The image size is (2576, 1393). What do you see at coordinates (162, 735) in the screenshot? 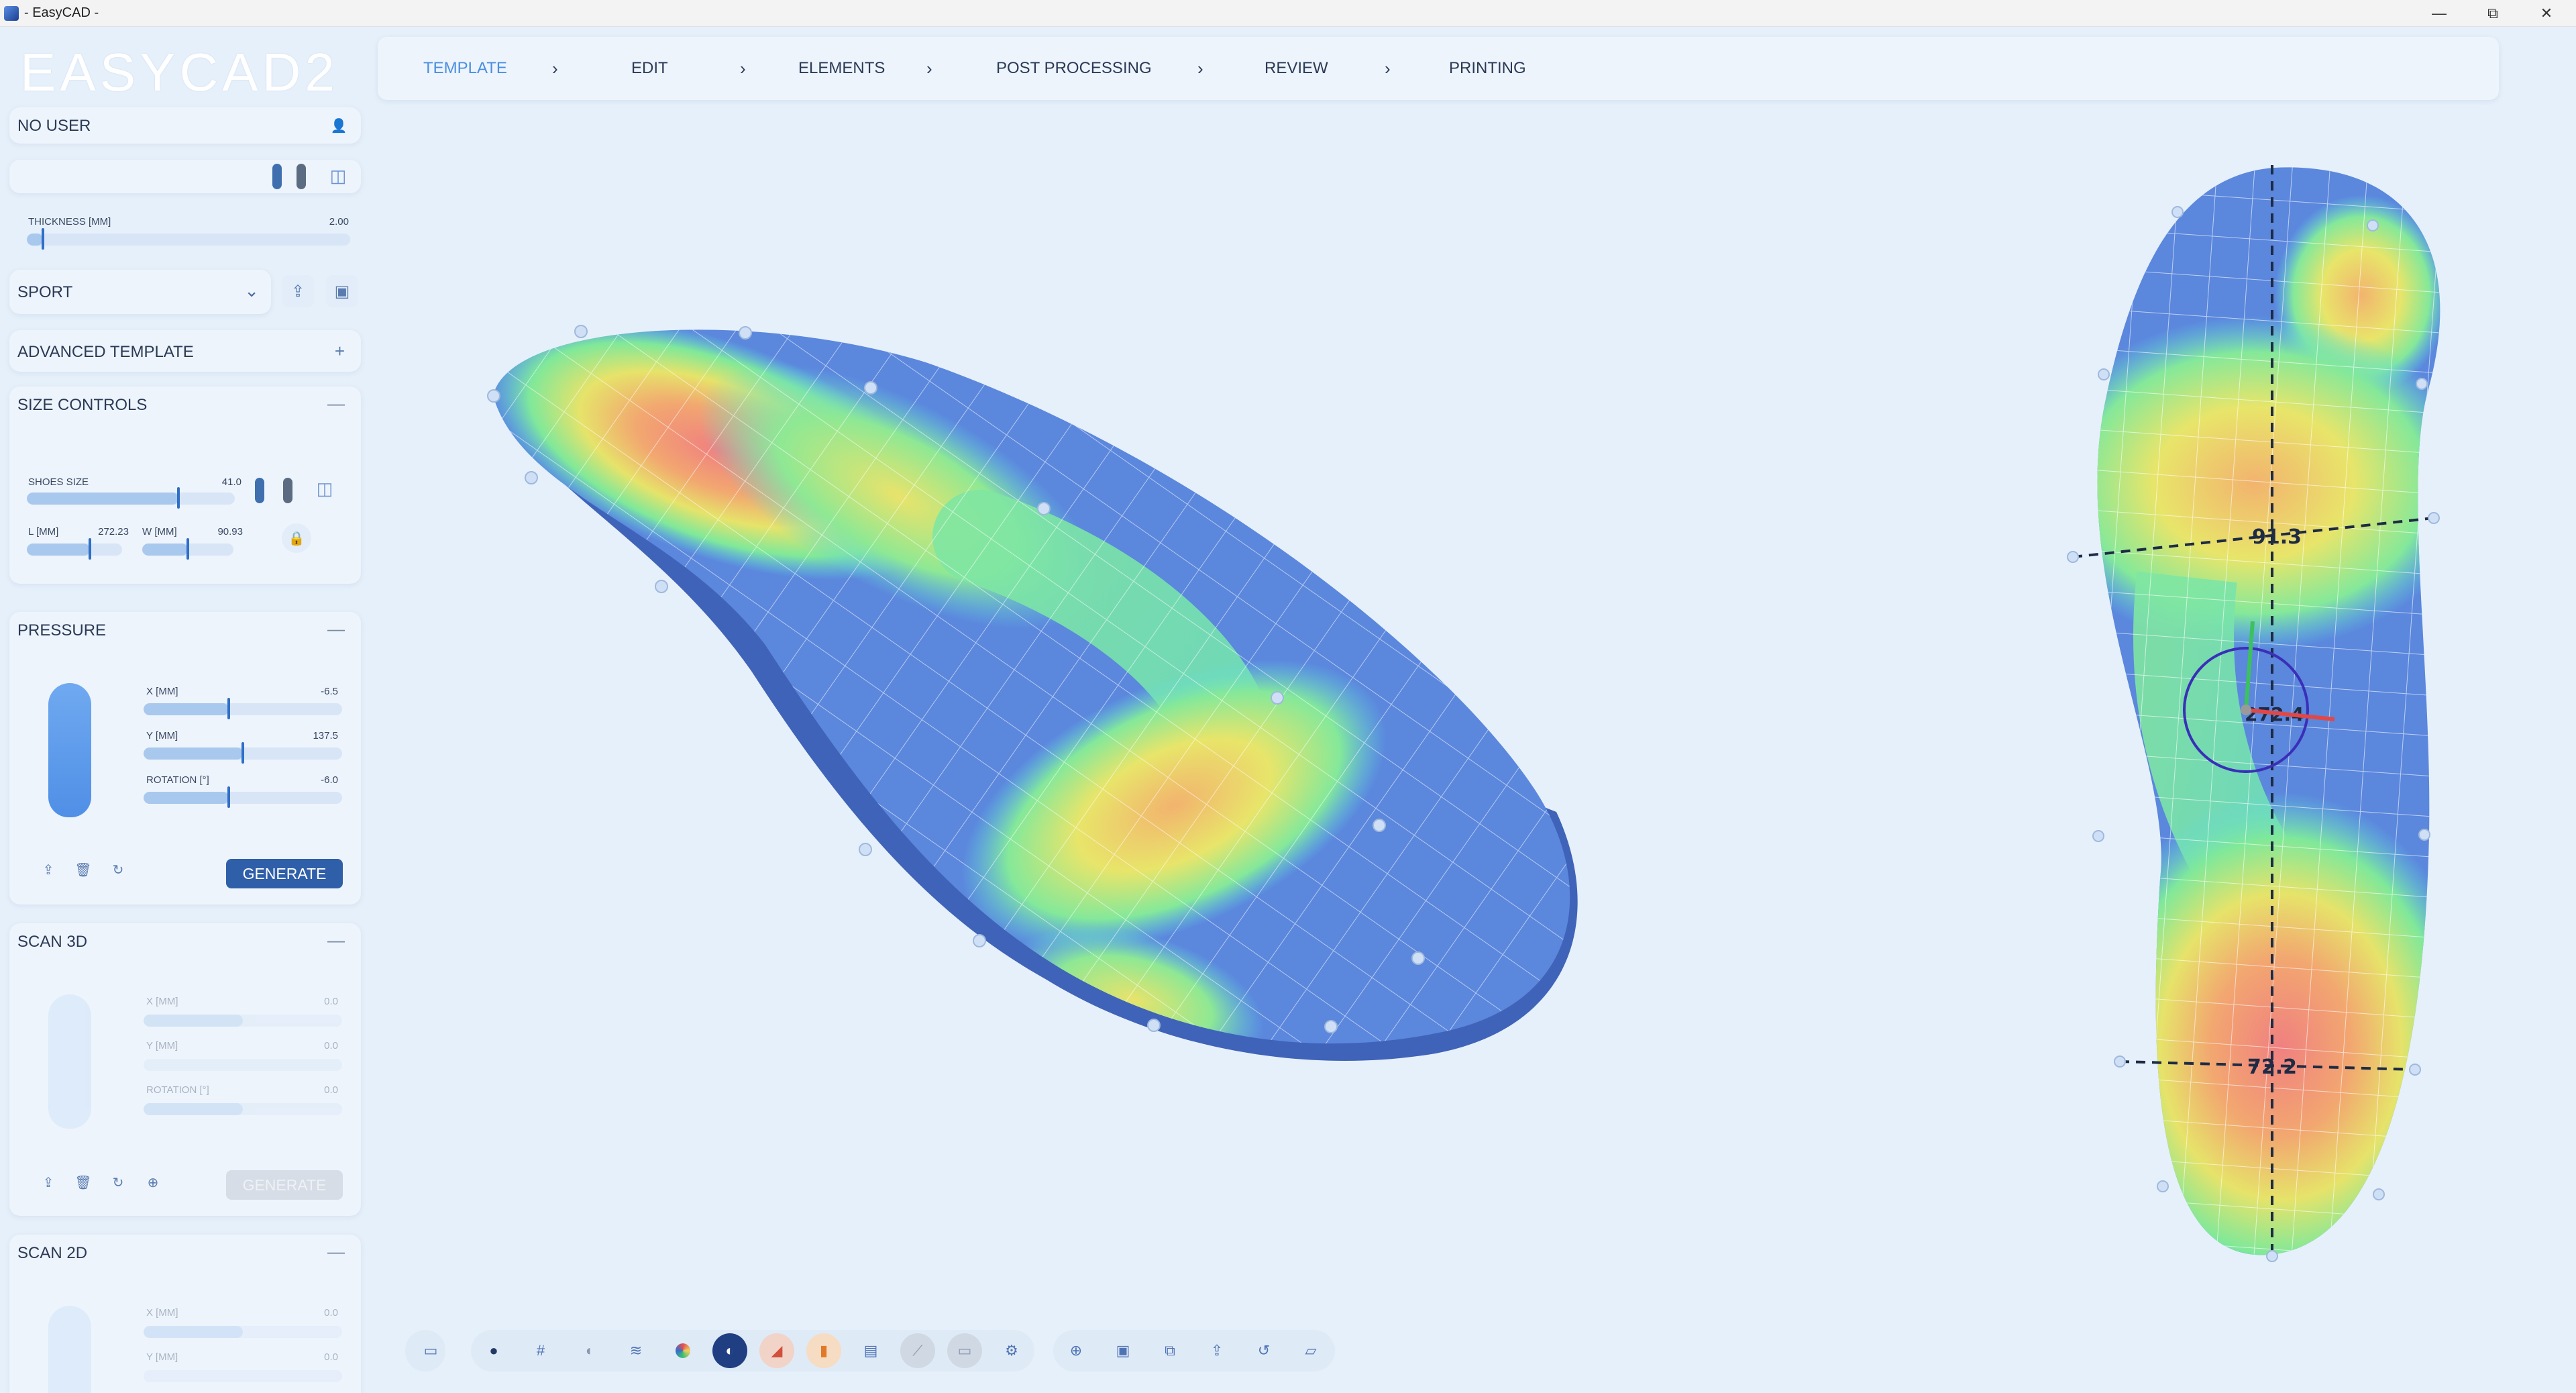
I see `pressure-y-label: Y [MM]` at bounding box center [162, 735].